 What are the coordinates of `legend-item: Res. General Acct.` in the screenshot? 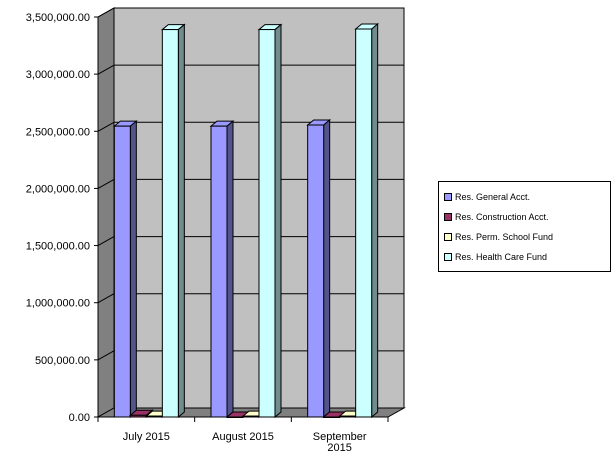 It's located at (524, 197).